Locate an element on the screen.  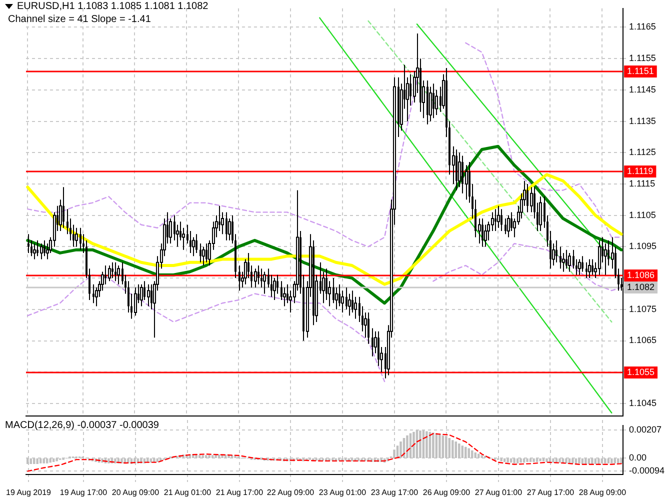
x-tick-label: 27 Aug 01:00 is located at coordinates (498, 492).